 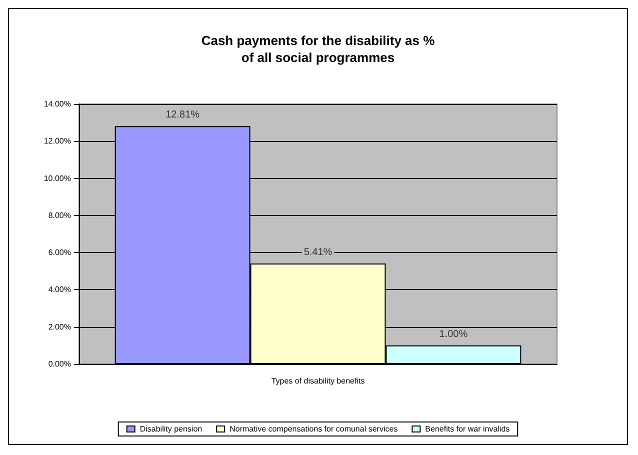 What do you see at coordinates (467, 429) in the screenshot?
I see `legend-label: Benefits for war invalids` at bounding box center [467, 429].